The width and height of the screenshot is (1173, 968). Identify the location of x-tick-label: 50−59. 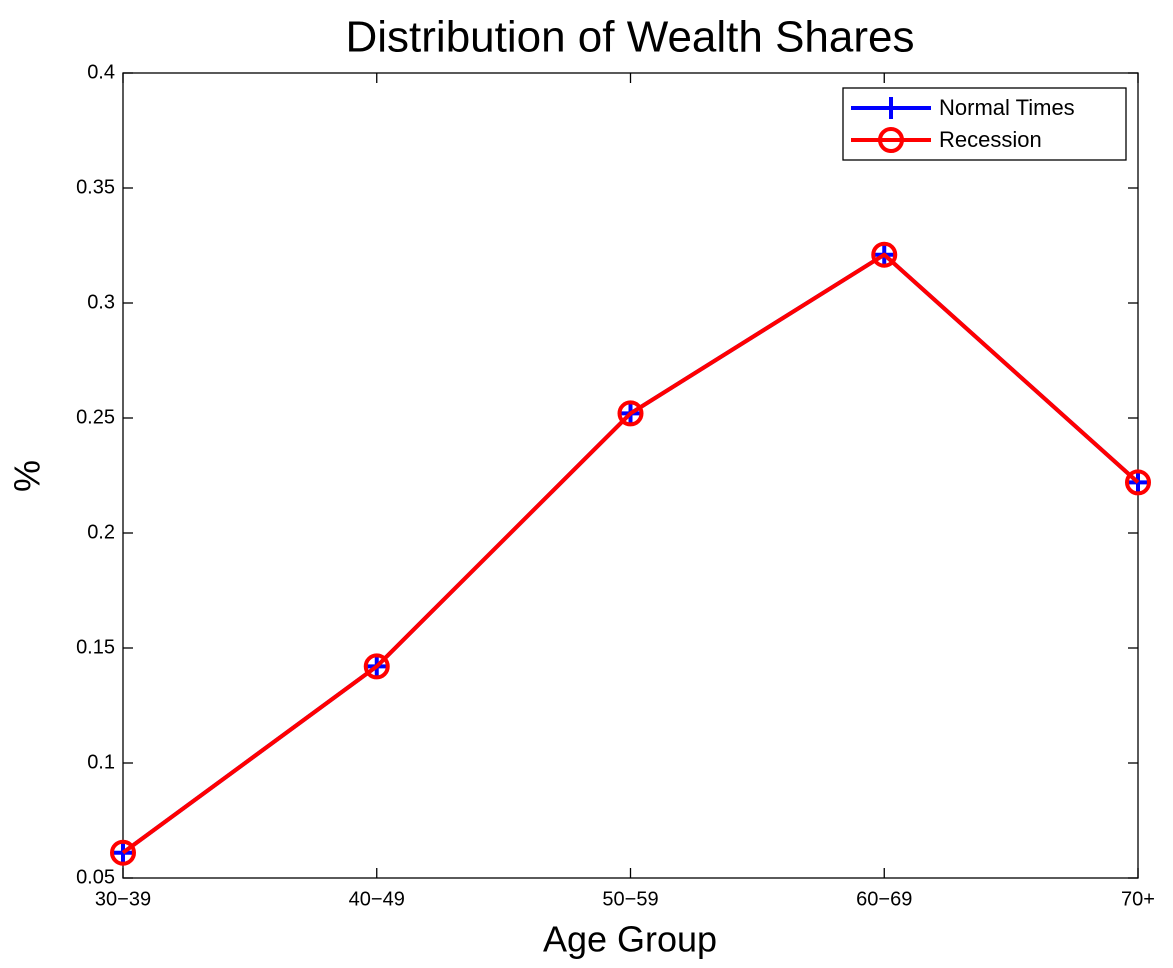
(630, 899).